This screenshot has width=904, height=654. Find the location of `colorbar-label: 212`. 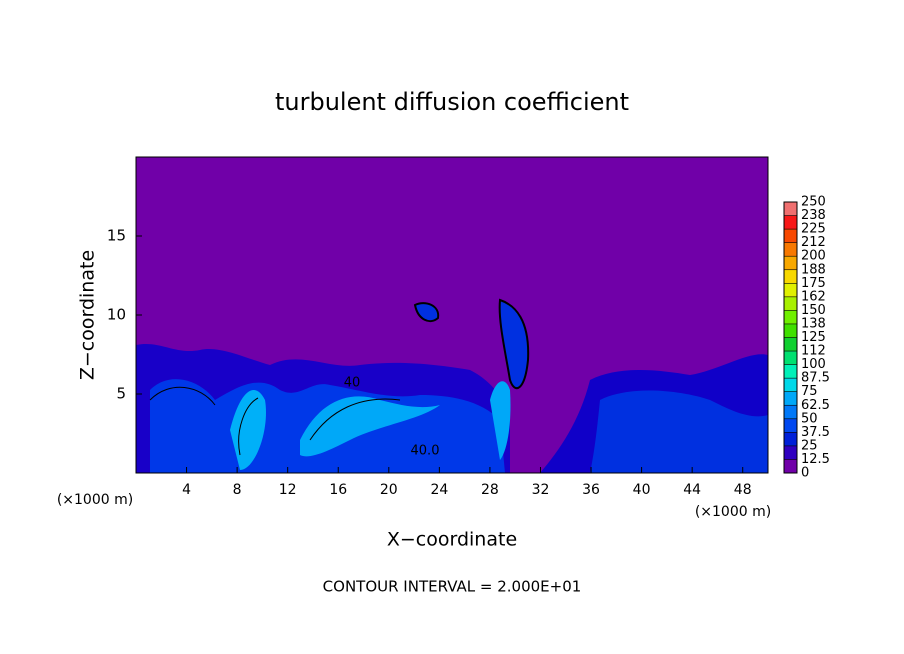

colorbar-label: 212 is located at coordinates (813, 242).